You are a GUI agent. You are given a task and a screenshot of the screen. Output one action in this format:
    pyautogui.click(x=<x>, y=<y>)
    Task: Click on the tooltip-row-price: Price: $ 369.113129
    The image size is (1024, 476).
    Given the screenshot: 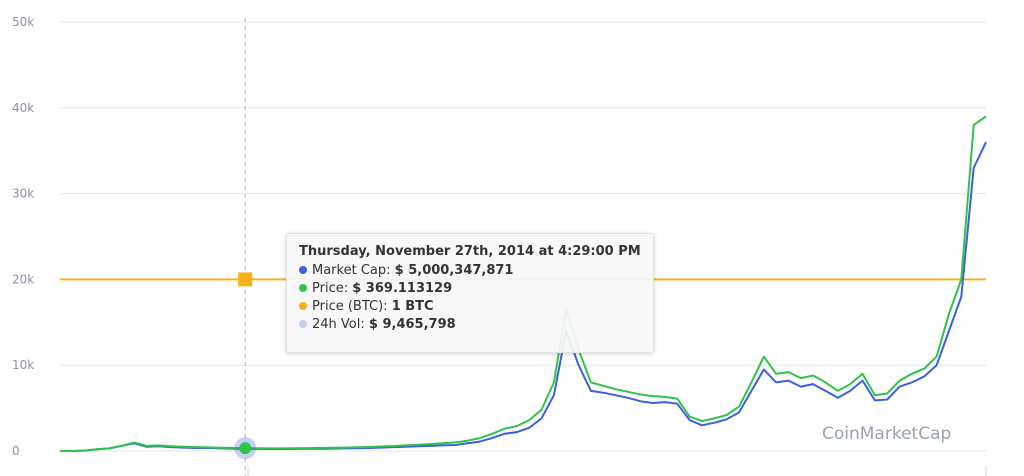 What is the action you would take?
    pyautogui.click(x=470, y=289)
    